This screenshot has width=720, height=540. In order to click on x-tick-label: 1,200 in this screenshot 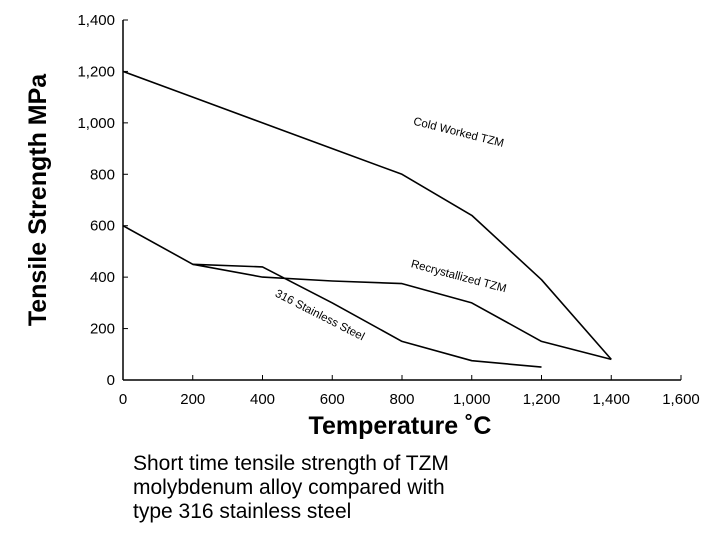, I will do `click(542, 399)`.